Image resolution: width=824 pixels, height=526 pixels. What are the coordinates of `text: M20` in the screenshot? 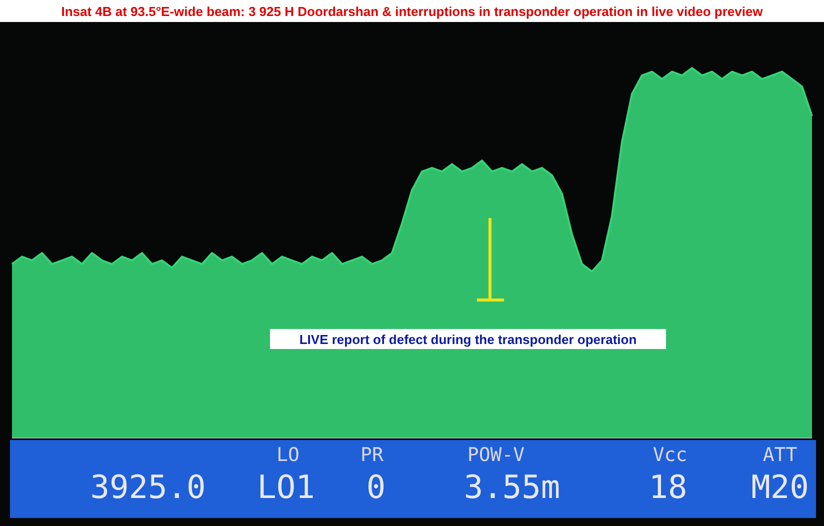 It's located at (780, 487).